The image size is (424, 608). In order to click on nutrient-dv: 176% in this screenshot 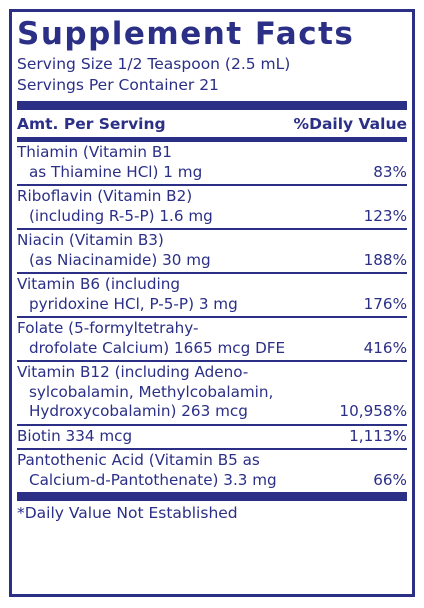, I will do `click(385, 303)`.